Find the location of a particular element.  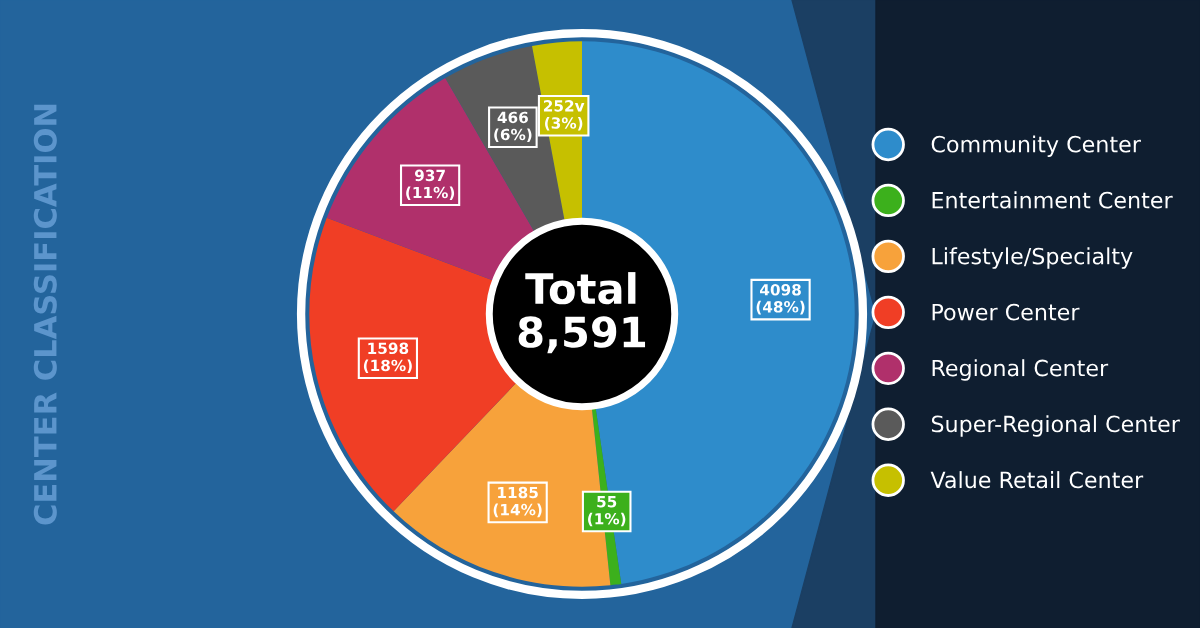

legend-label: Community Center is located at coordinates (1036, 146).